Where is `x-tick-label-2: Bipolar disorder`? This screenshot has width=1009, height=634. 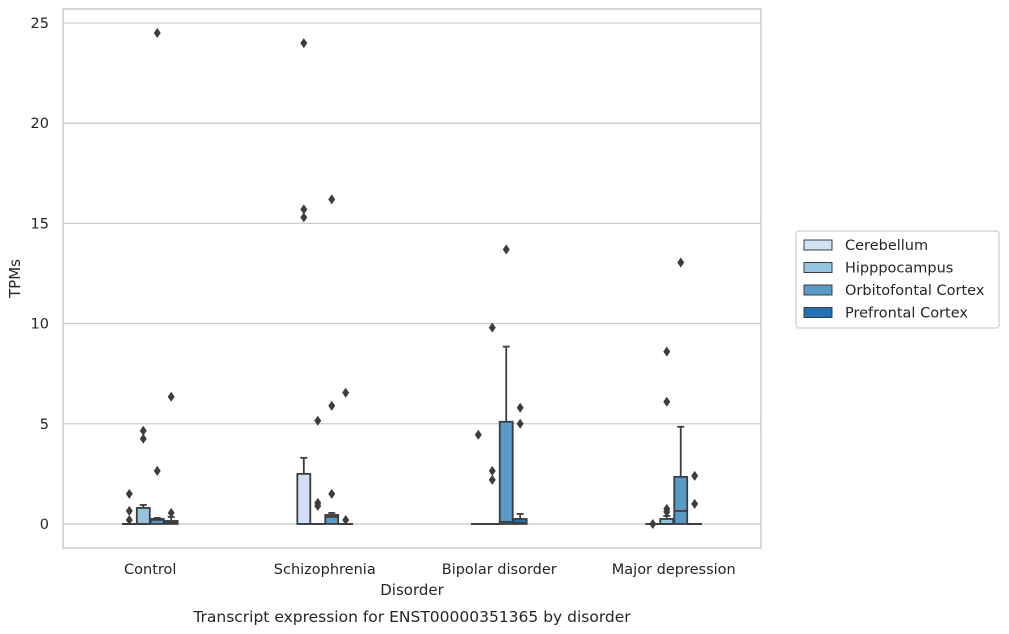
x-tick-label-2: Bipolar disorder is located at coordinates (499, 570).